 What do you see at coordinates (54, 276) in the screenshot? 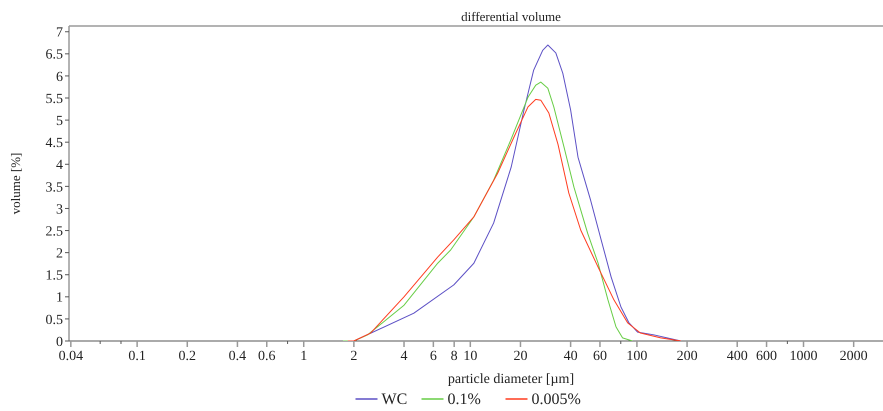
I see `y-tick-label: 1.5` at bounding box center [54, 276].